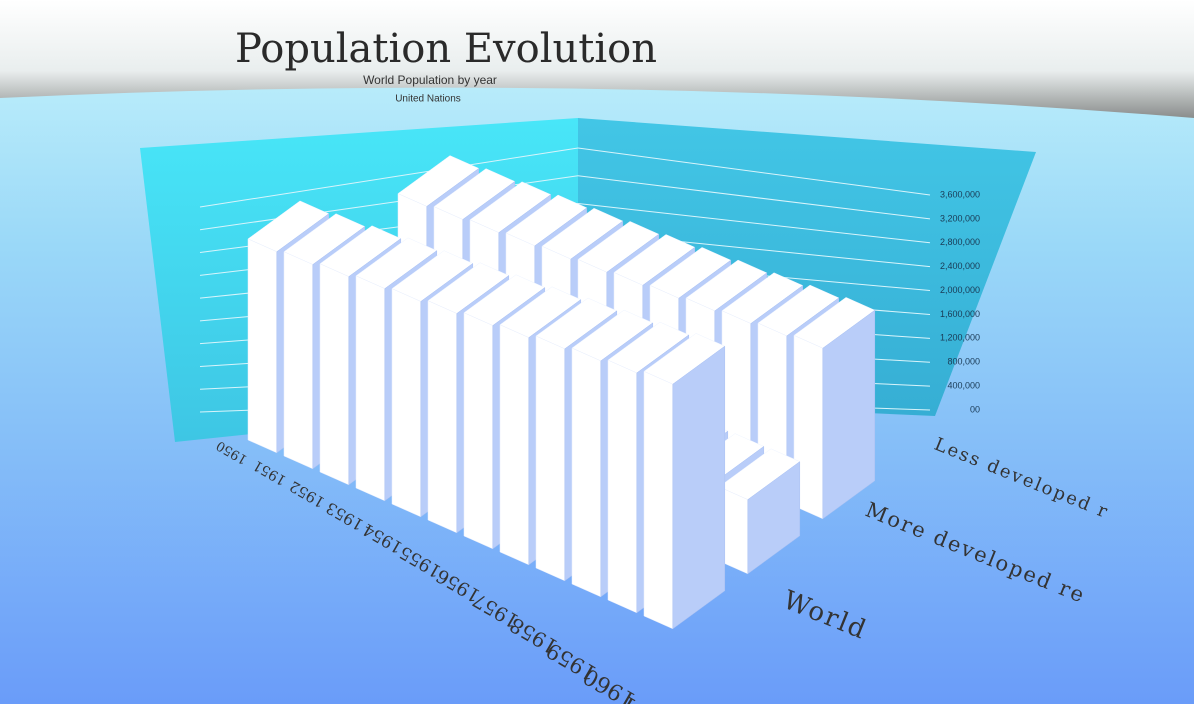 Image resolution: width=1194 pixels, height=704 pixels. I want to click on y-tick-label: 1,200,000, so click(960, 338).